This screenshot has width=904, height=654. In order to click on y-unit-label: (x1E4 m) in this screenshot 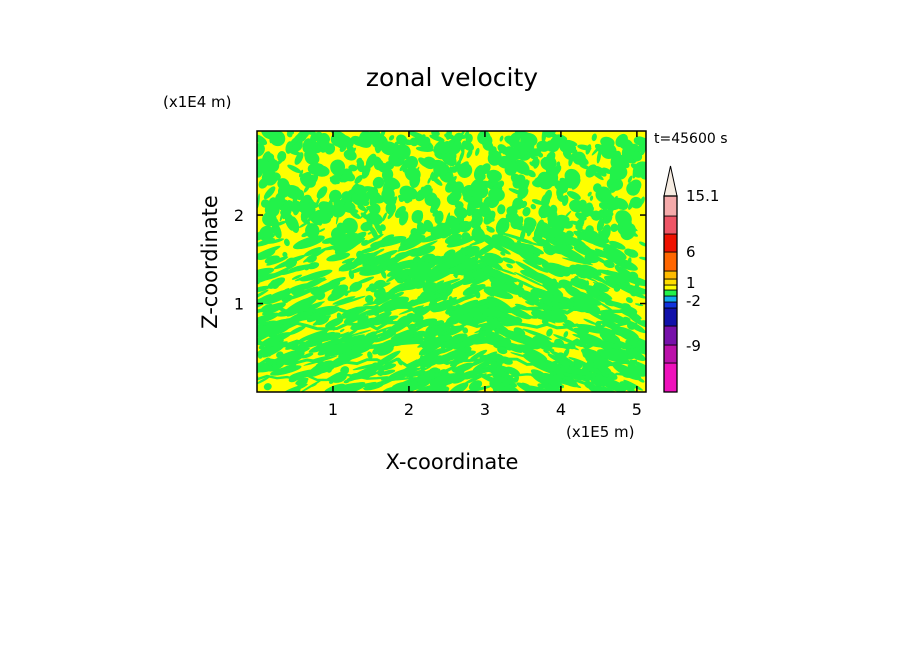, I will do `click(197, 102)`.